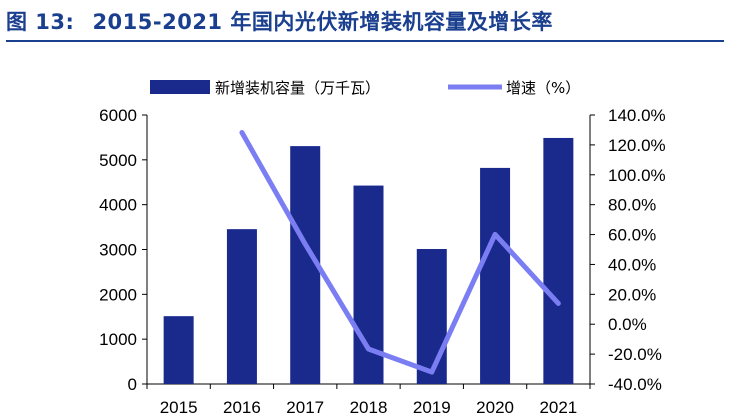 The height and width of the screenshot is (417, 730). What do you see at coordinates (637, 145) in the screenshot?
I see `right-tick-label: 120.0%` at bounding box center [637, 145].